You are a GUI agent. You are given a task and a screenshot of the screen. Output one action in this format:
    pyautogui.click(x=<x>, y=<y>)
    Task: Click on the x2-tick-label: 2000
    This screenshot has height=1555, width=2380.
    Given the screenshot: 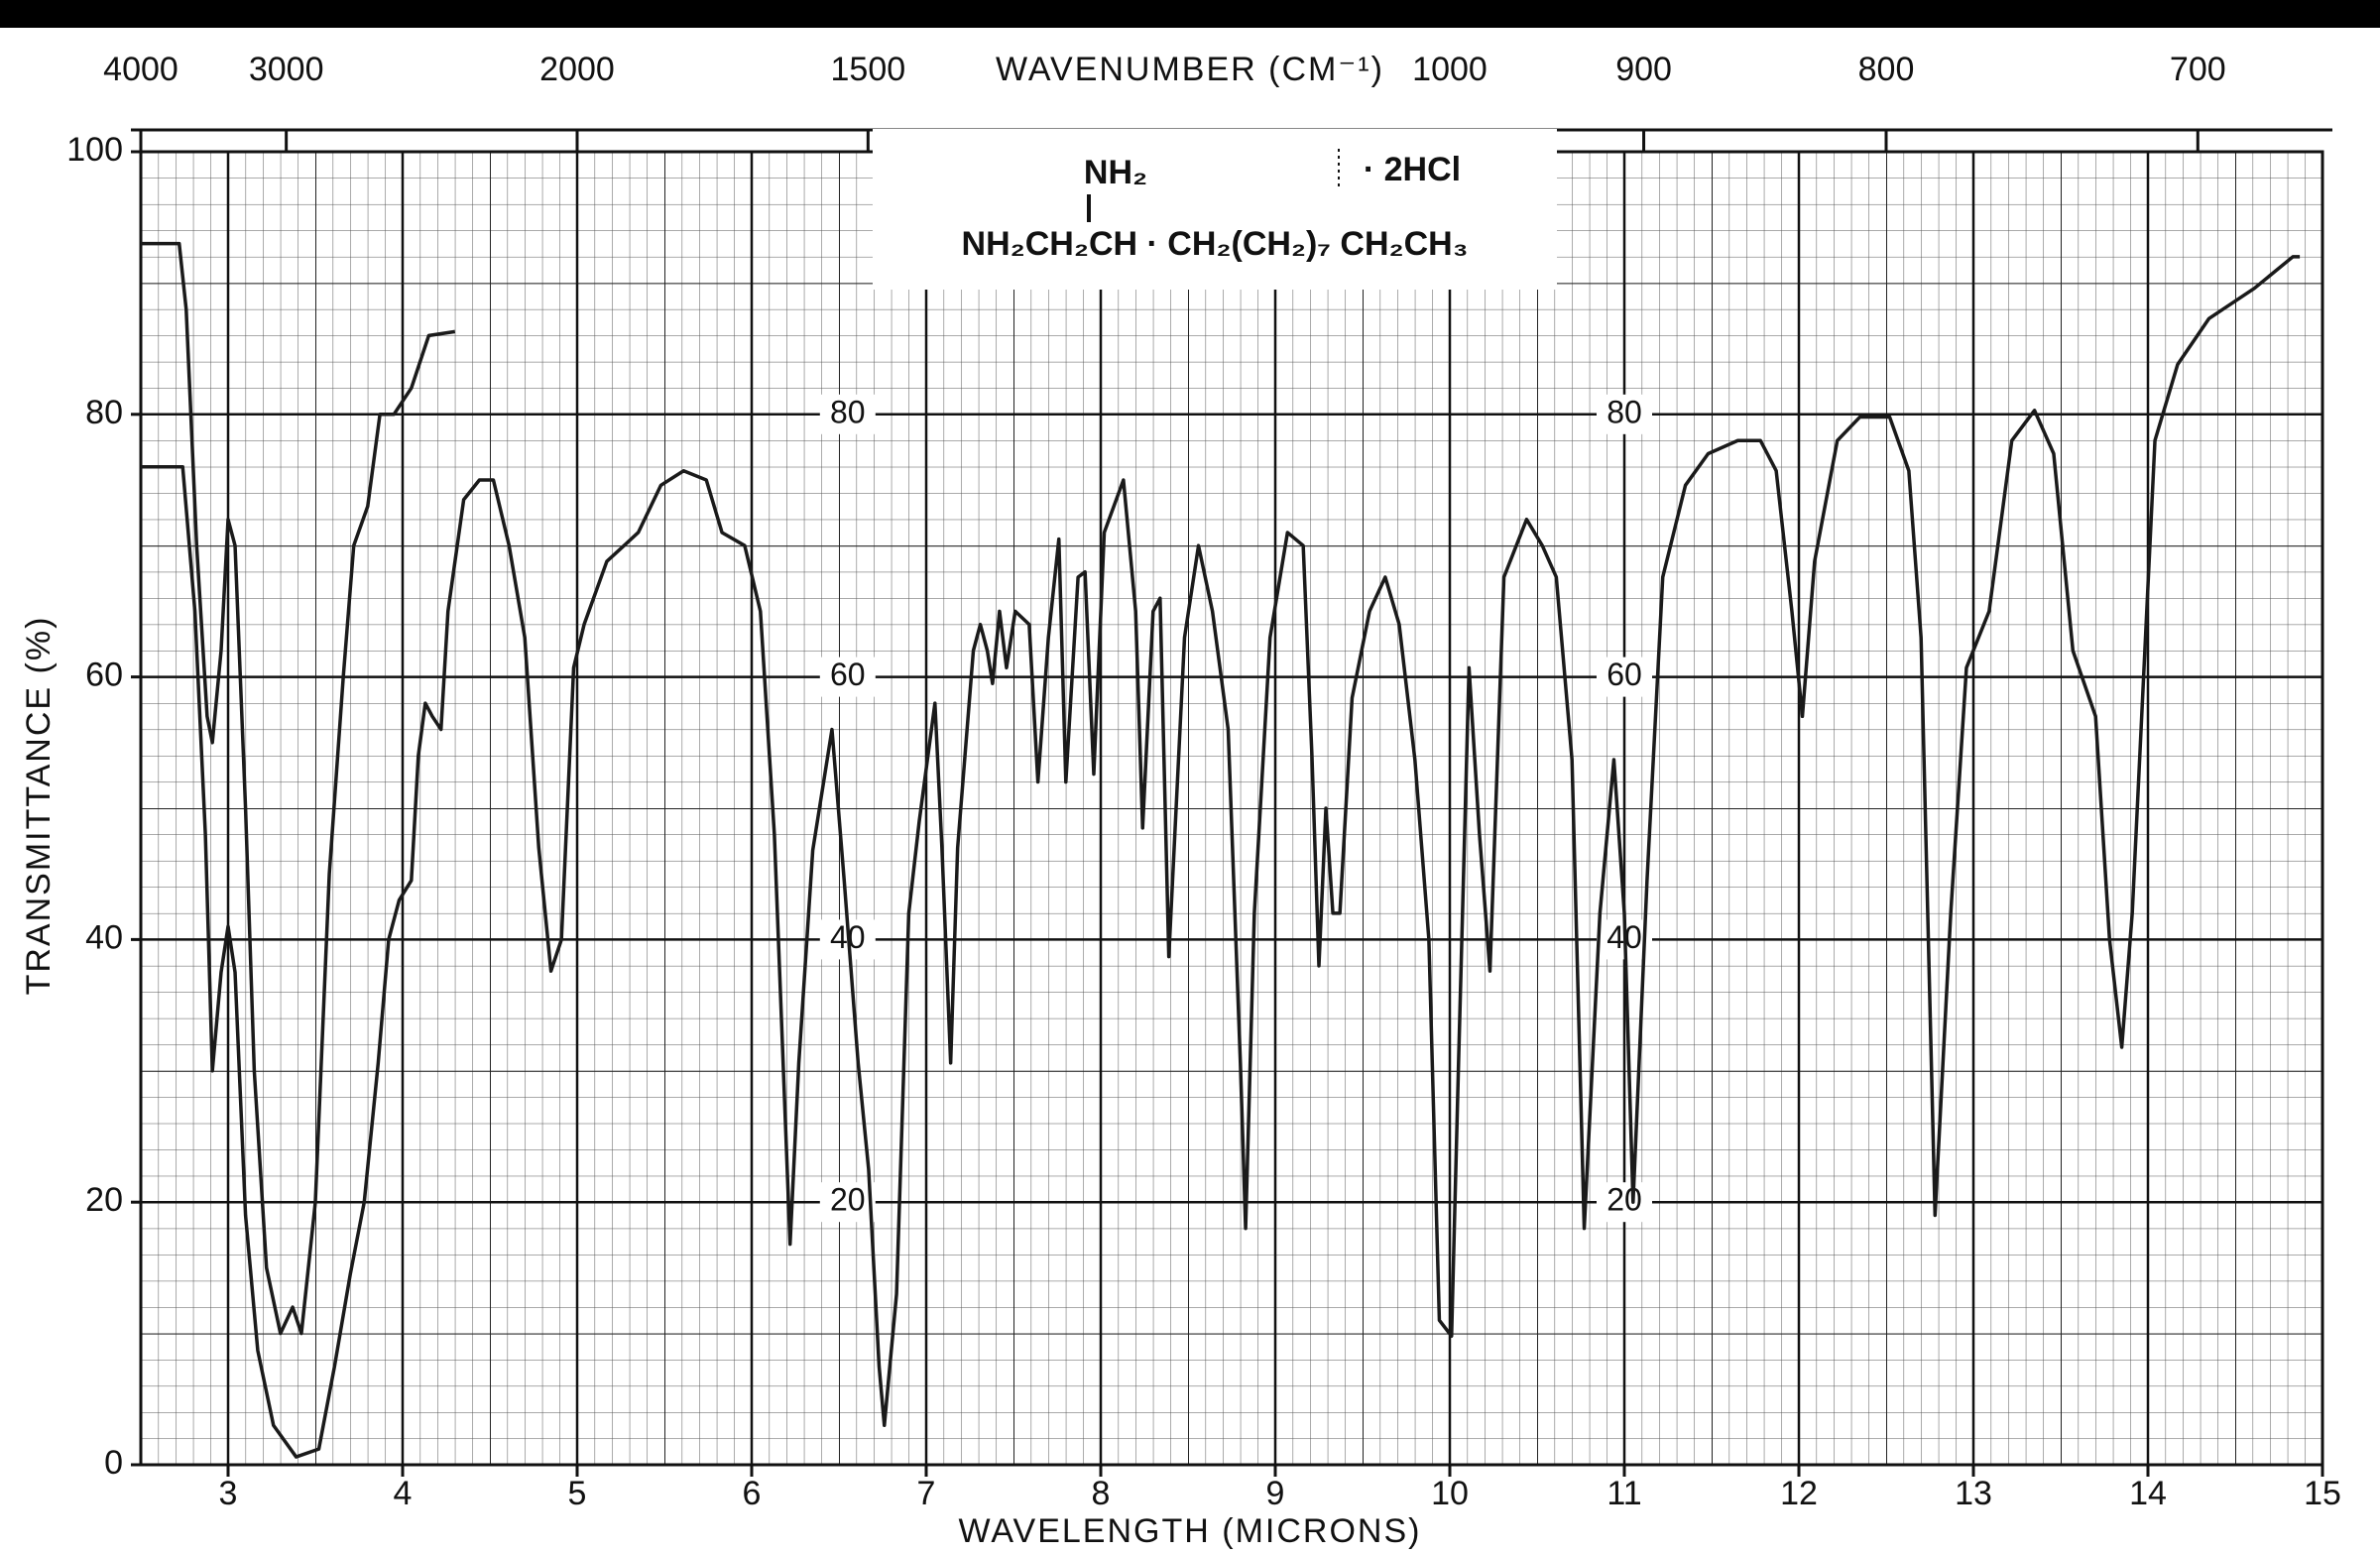 What is the action you would take?
    pyautogui.click(x=577, y=69)
    